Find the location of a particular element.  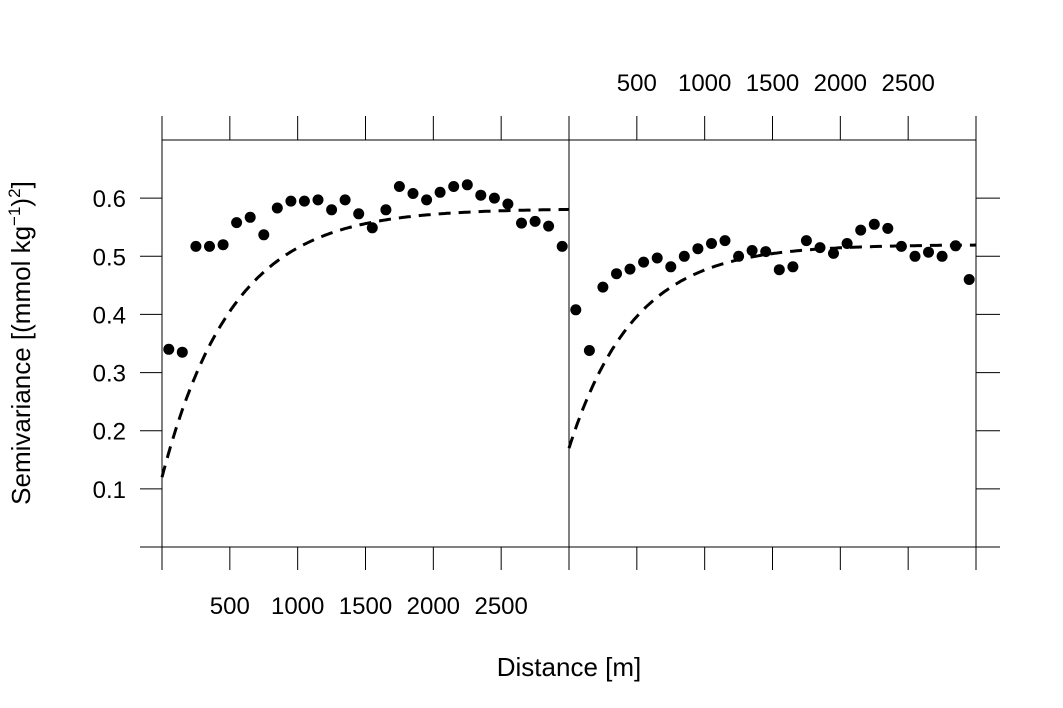

y-tick-label: 0.6 is located at coordinates (109, 199).